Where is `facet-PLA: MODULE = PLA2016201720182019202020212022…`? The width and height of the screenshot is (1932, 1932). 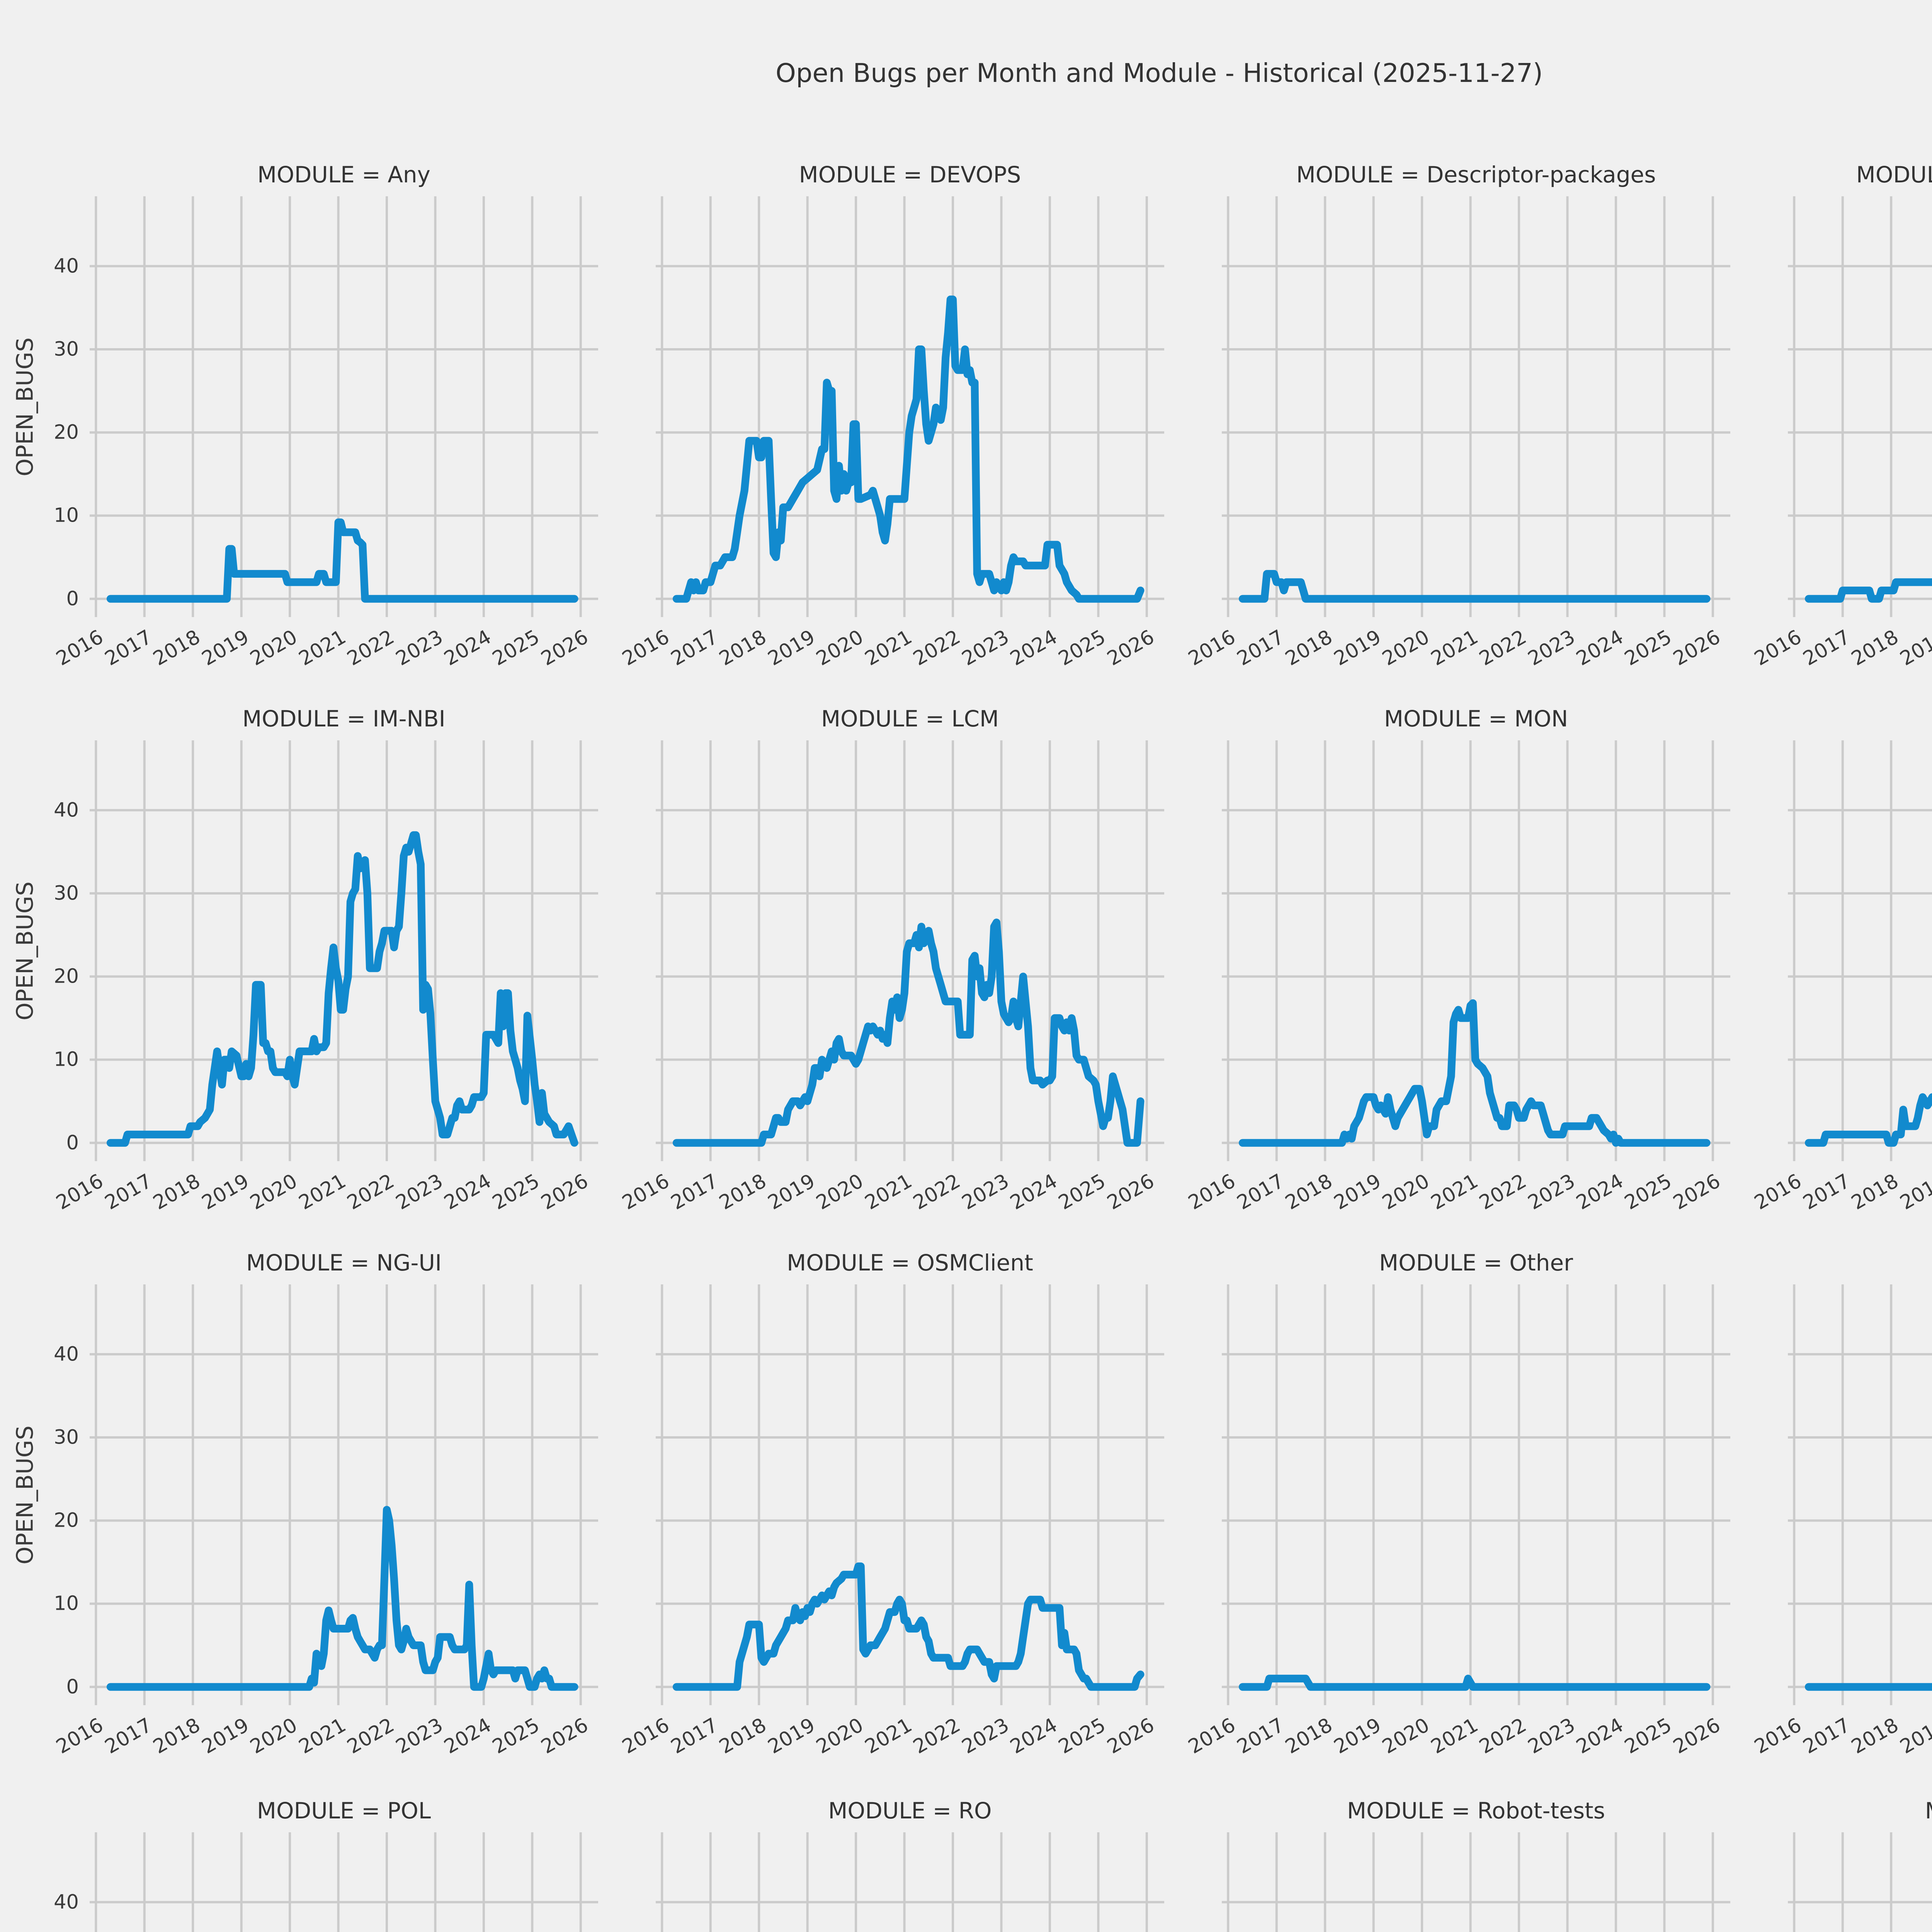 facet-PLA: MODULE = PLA2016201720182019202020212022… is located at coordinates (1842, 1522).